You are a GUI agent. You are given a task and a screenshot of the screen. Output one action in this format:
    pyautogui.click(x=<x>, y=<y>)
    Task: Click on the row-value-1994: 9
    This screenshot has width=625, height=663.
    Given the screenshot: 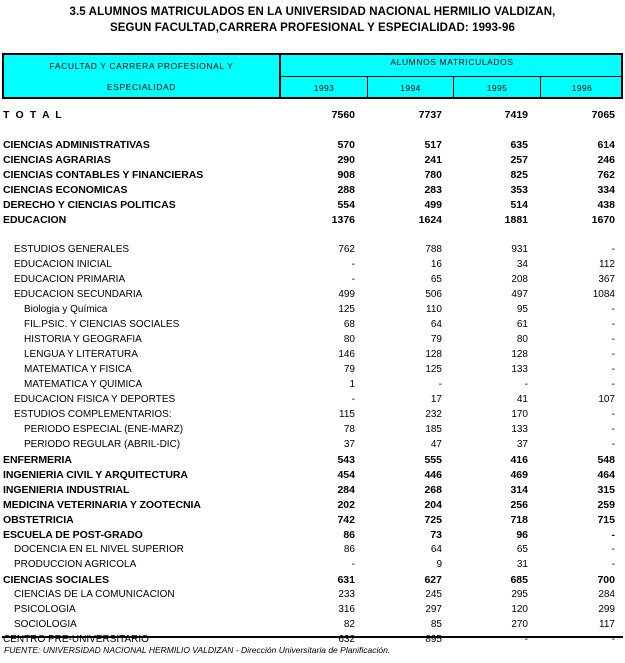 What is the action you would take?
    pyautogui.click(x=439, y=564)
    